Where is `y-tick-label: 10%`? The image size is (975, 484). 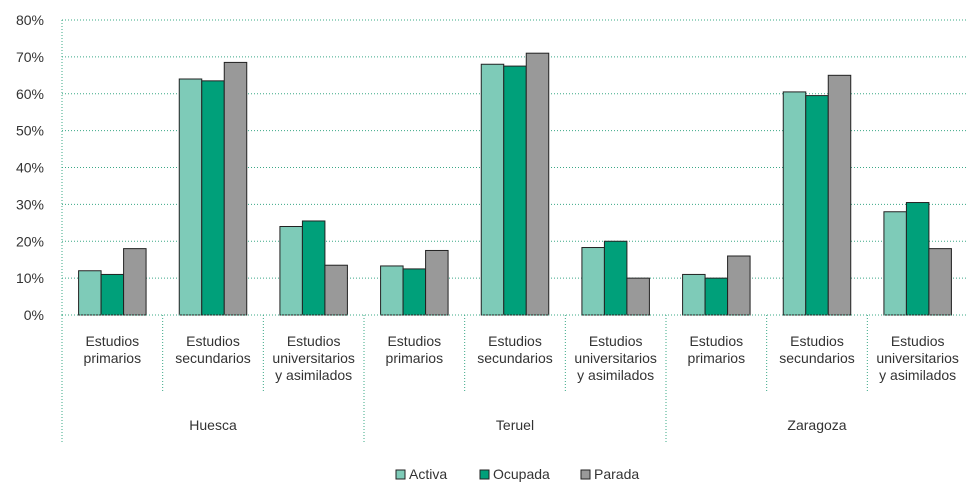 y-tick-label: 10% is located at coordinates (30, 278).